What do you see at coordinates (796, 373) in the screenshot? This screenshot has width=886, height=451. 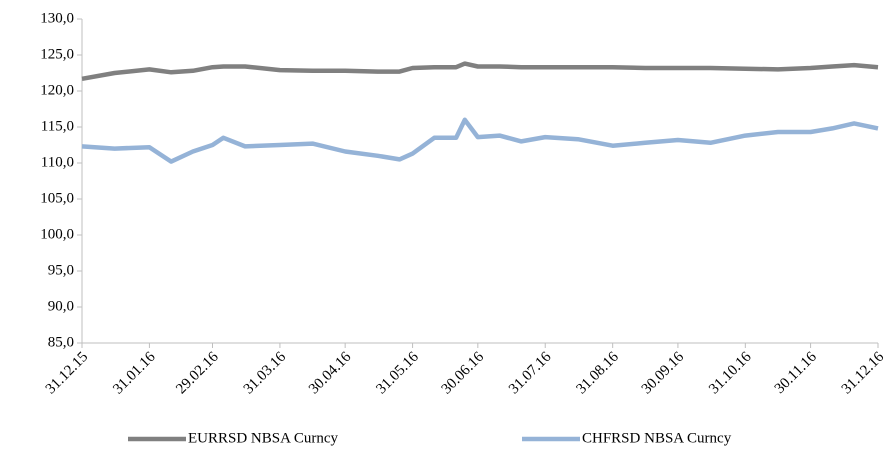 I see `x-tick-label: 30.11.16` at bounding box center [796, 373].